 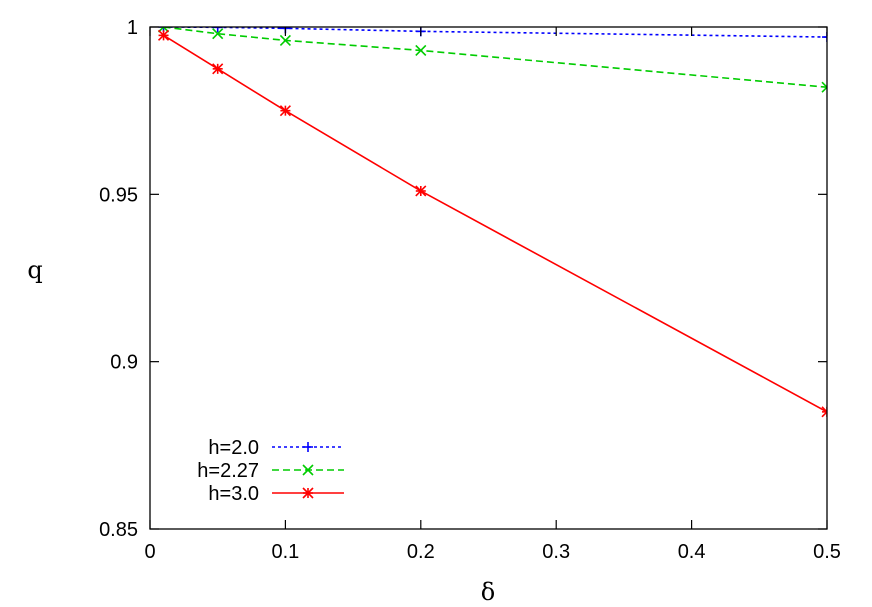 I want to click on legend-label-2: h=3.0, so click(x=233, y=494).